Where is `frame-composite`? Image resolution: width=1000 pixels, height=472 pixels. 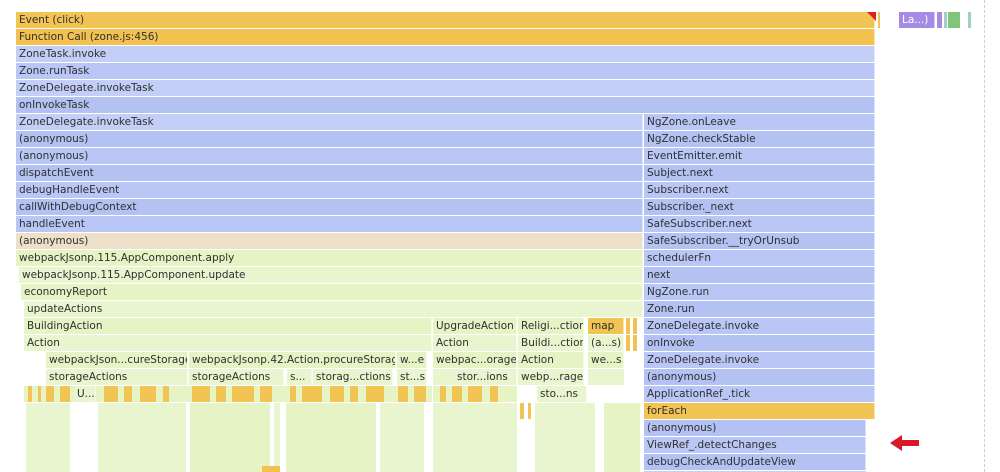 frame-composite is located at coordinates (969, 20).